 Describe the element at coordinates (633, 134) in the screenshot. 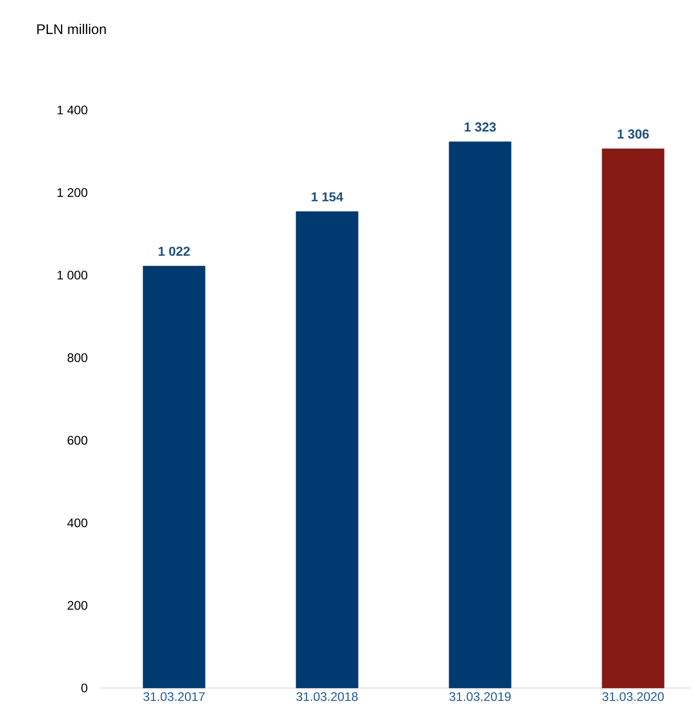

I see `data-label: 1 306` at that location.